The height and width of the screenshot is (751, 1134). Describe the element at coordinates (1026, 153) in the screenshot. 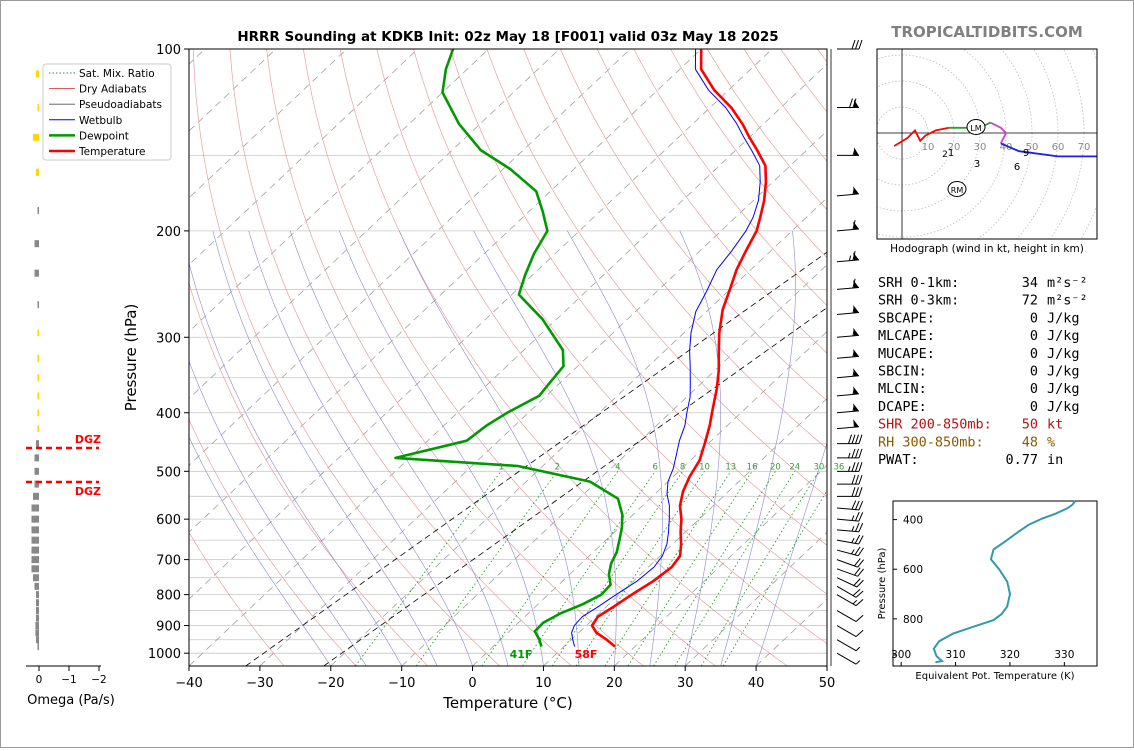

I see `hodograph-height-label: 9` at that location.